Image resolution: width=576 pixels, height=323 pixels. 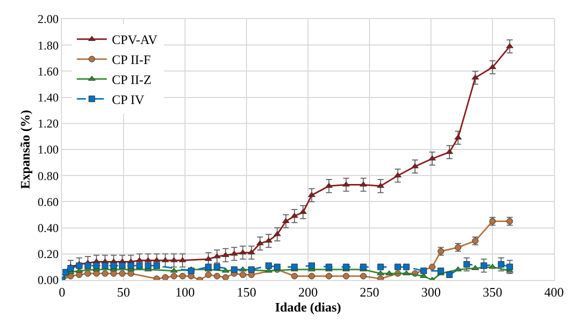 I want to click on x-tick-label: 400, so click(x=554, y=292).